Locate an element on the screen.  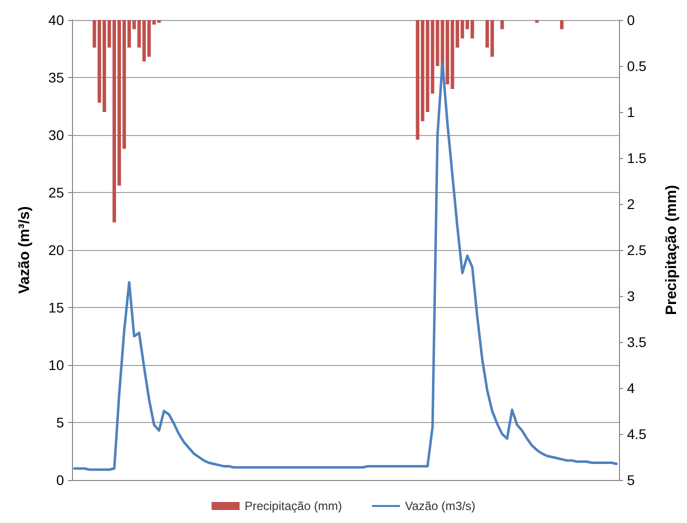
y-tick-label: 5 is located at coordinates (60, 422).